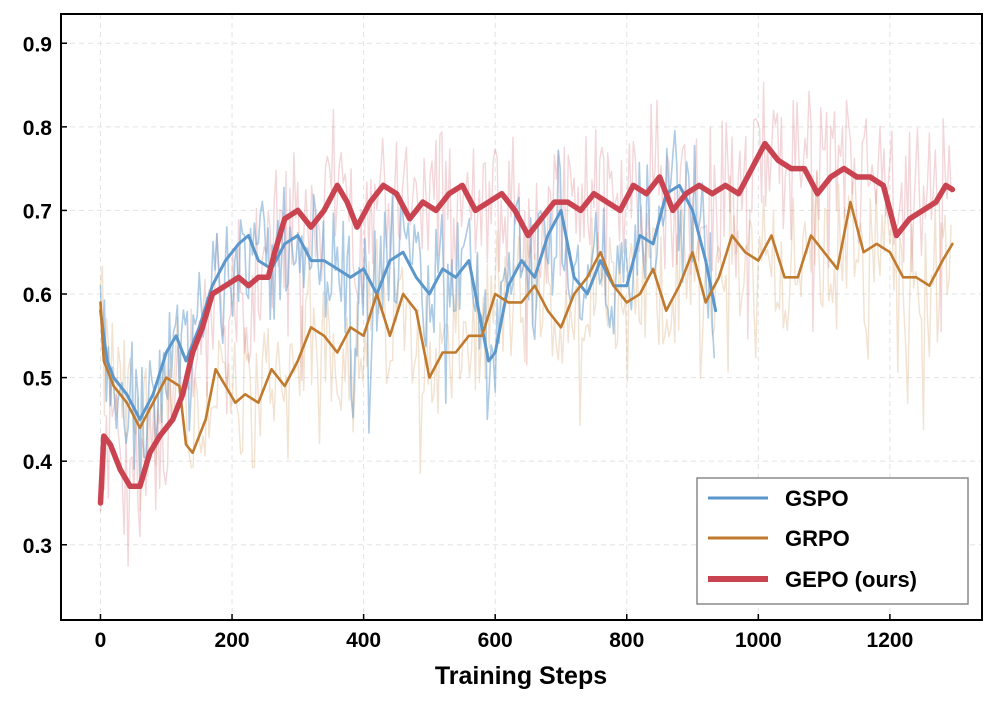  What do you see at coordinates (626, 640) in the screenshot?
I see `x-tick-label: 800` at bounding box center [626, 640].